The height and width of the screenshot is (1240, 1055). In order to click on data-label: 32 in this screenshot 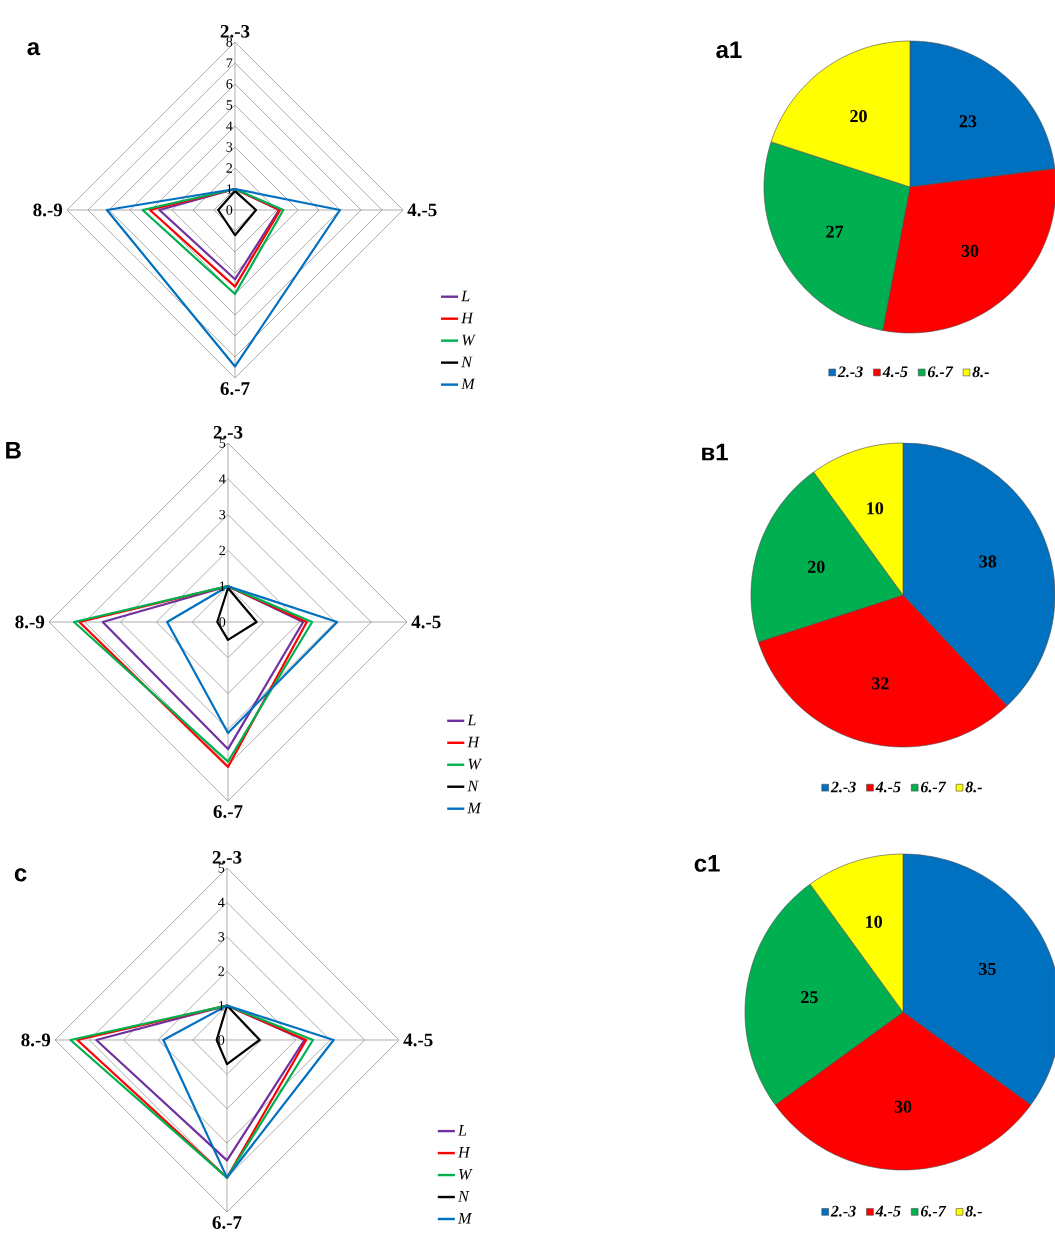, I will do `click(880, 683)`.